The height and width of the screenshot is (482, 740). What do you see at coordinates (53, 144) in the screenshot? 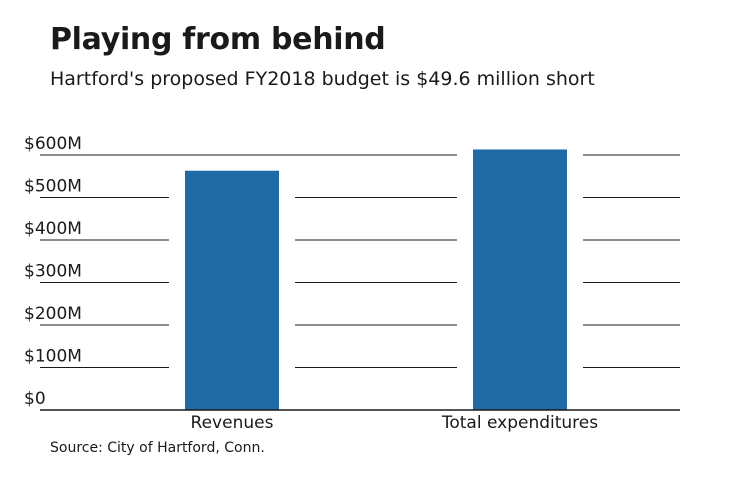
I see `y-tick-label: $600M` at bounding box center [53, 144].